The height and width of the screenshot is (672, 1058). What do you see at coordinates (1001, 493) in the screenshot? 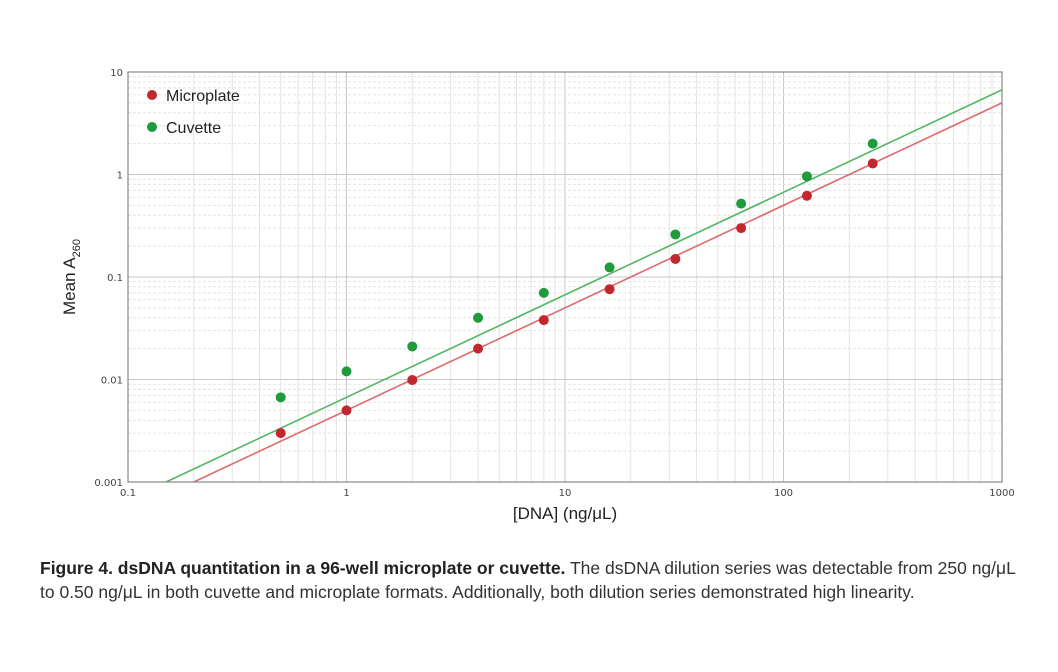
I see `x-tick-label: 1000` at bounding box center [1001, 493].